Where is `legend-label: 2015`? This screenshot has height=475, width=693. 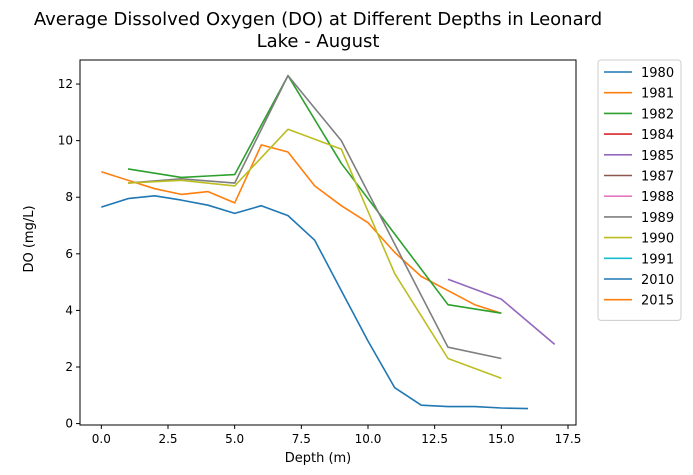
legend-label: 2015 is located at coordinates (657, 301).